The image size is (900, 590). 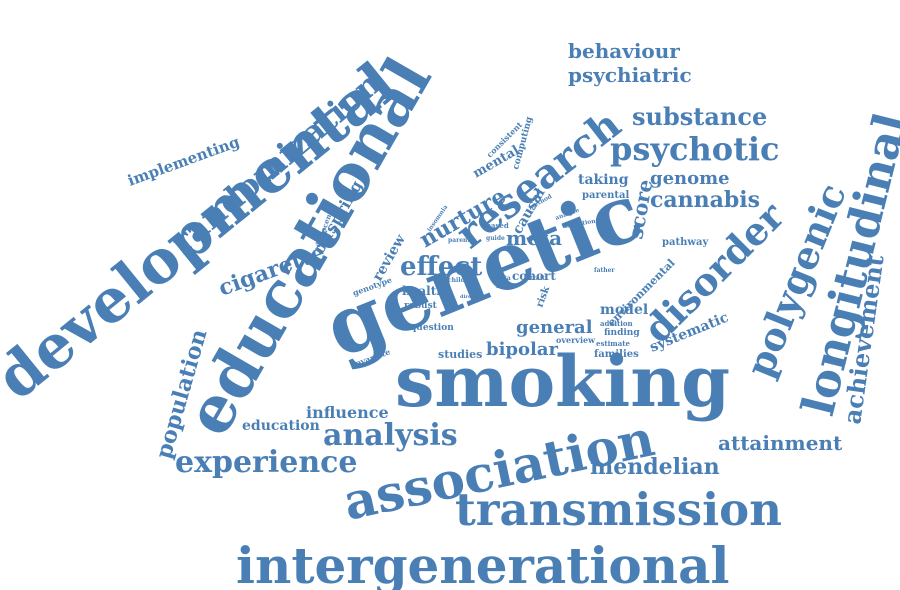 I want to click on word-cohort: cohort, so click(x=534, y=276).